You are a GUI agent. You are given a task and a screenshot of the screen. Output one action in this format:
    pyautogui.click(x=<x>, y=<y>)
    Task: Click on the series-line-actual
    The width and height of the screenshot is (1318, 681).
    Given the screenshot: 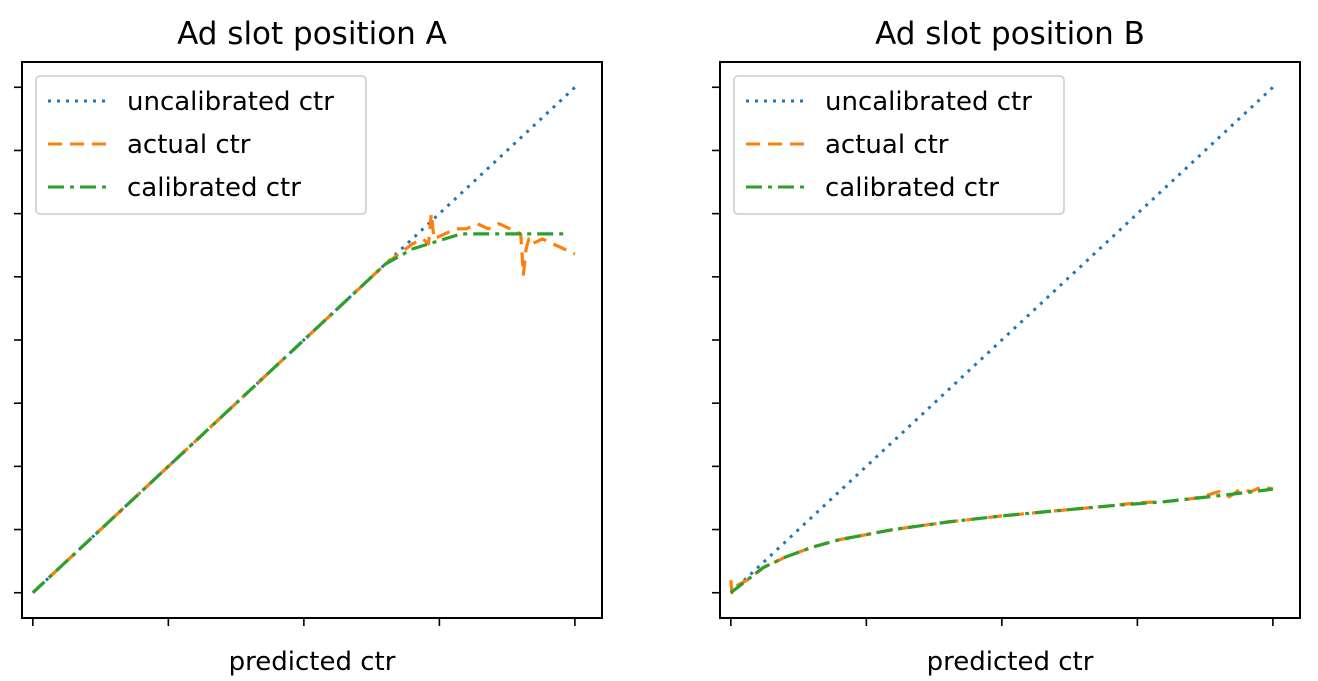 What is the action you would take?
    pyautogui.click(x=1001, y=540)
    